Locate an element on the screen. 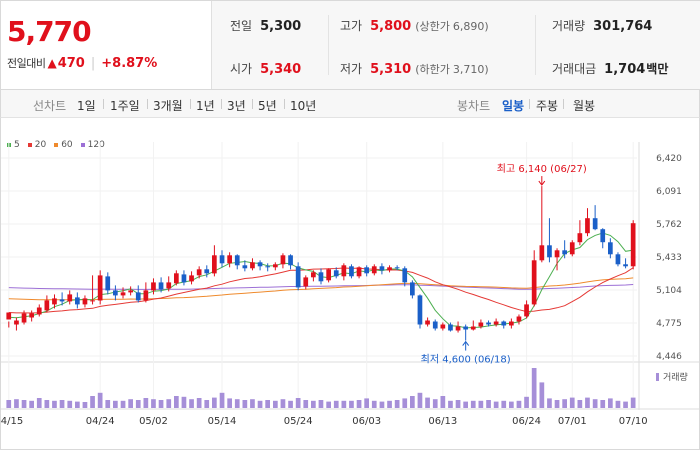 This screenshot has width=700, height=450. trade-value-unit: 백만 is located at coordinates (657, 69).